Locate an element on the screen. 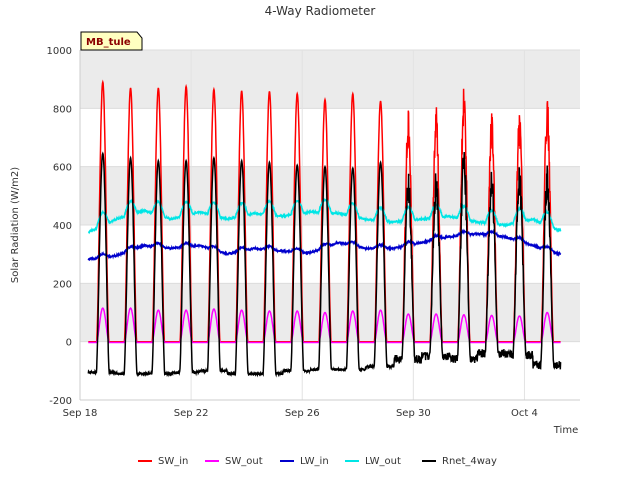 The width and height of the screenshot is (640, 480). x-tick-label: Sep 26 is located at coordinates (302, 413).